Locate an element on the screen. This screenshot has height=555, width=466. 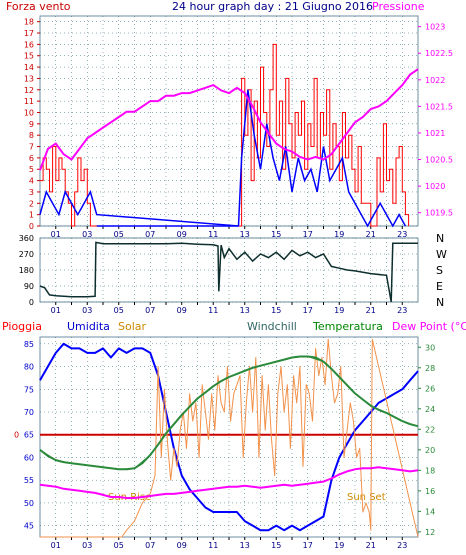
wind-speed-tick-label: 17 is located at coordinates (29, 33).